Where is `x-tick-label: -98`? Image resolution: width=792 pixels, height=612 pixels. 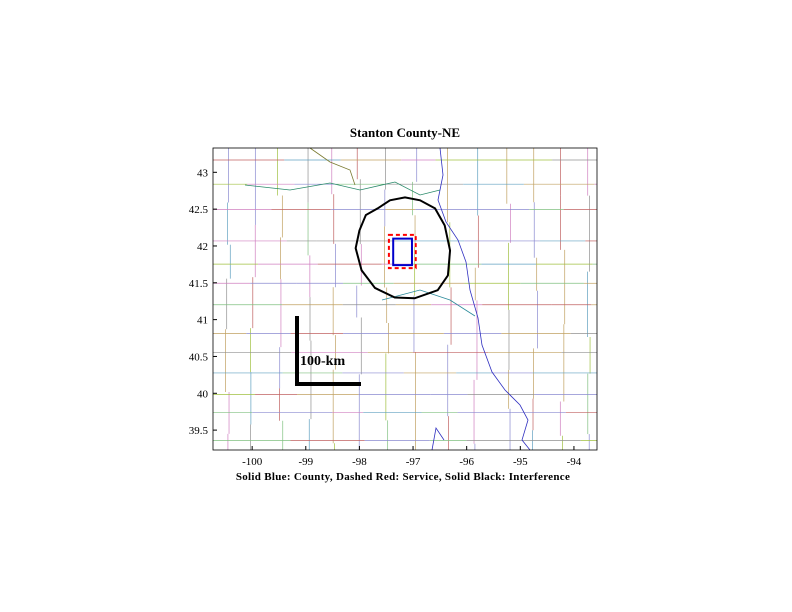
x-tick-label: -98 is located at coordinates (359, 462).